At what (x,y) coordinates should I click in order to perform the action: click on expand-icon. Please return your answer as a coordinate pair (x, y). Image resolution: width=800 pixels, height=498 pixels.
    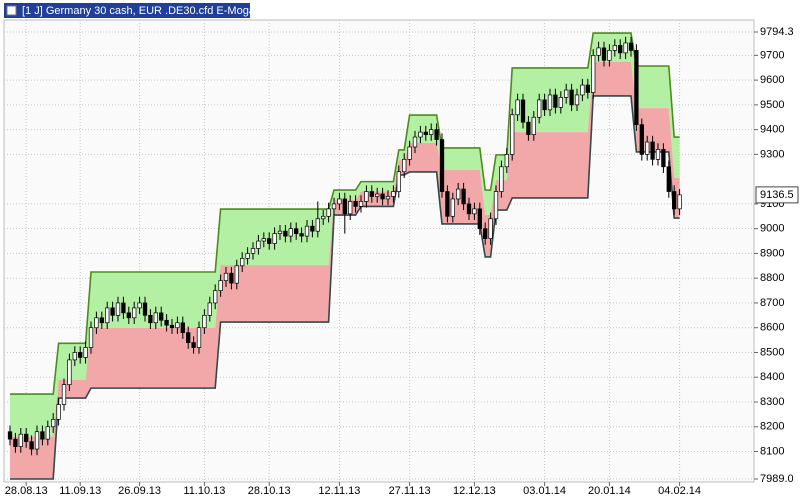
    Looking at the image, I should click on (11, 10).